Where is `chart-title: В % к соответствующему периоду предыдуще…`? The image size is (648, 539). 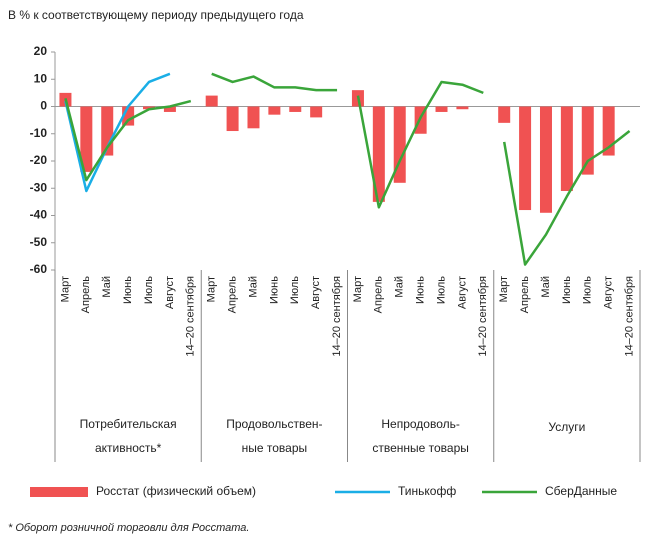
chart-title: В % к соответствующему периоду предыдуще… is located at coordinates (156, 15).